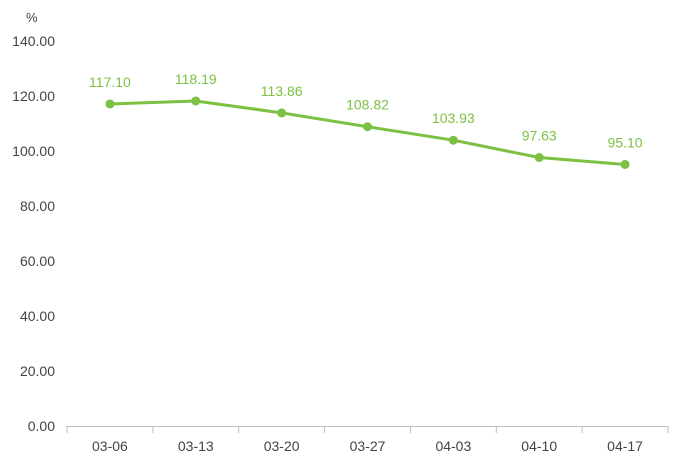 The width and height of the screenshot is (678, 465). I want to click on x-tick-label: 04-10, so click(539, 446).